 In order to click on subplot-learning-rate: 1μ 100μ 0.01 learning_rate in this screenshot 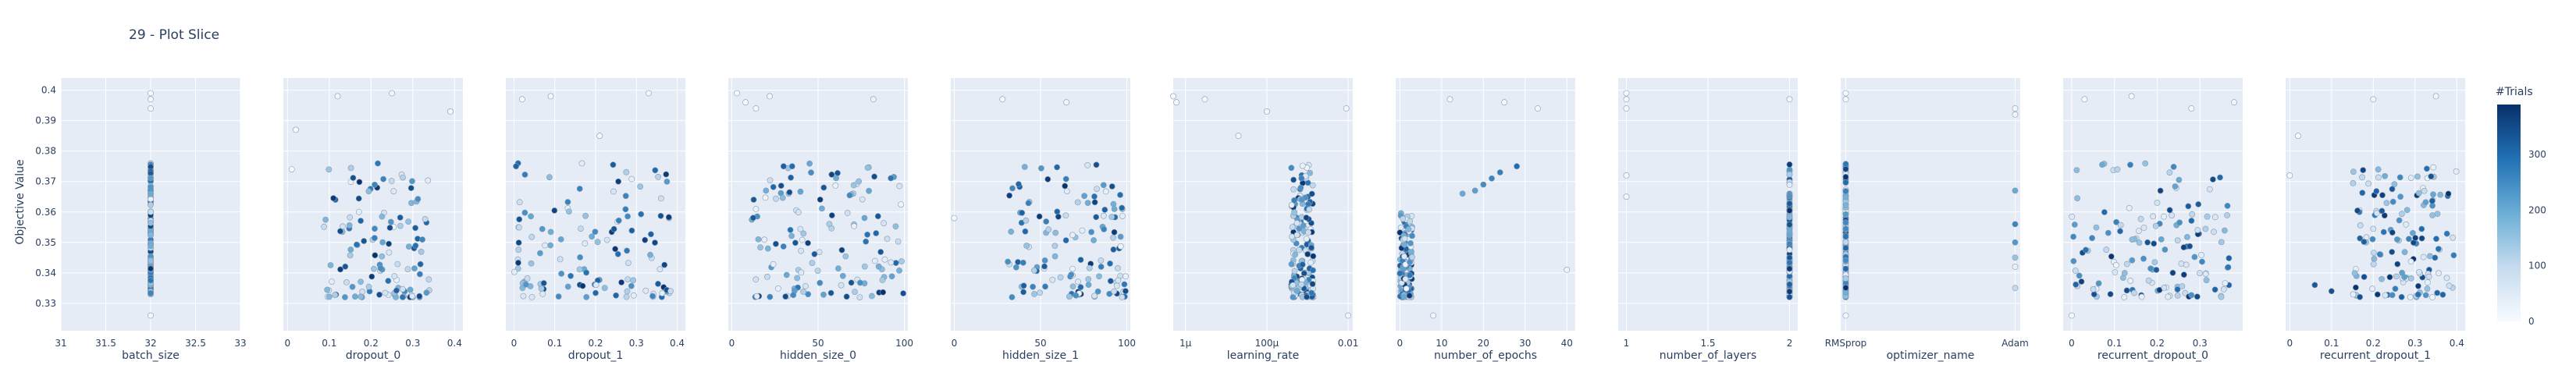, I will do `click(1264, 220)`.